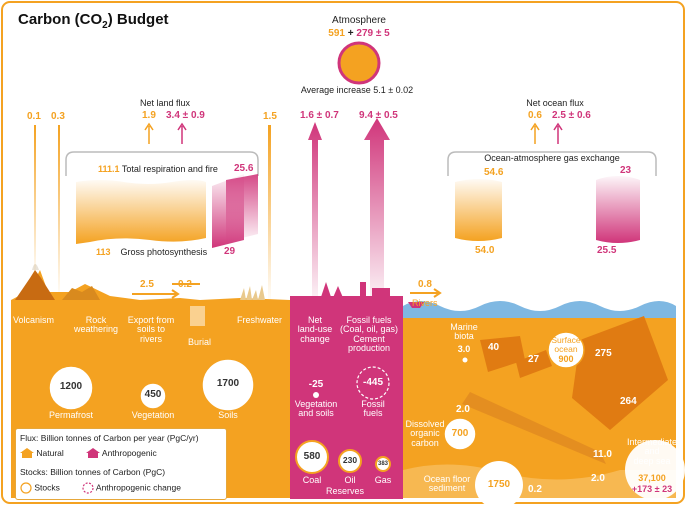 The image size is (686, 505). I want to click on coal-label: Coal, so click(312, 480).